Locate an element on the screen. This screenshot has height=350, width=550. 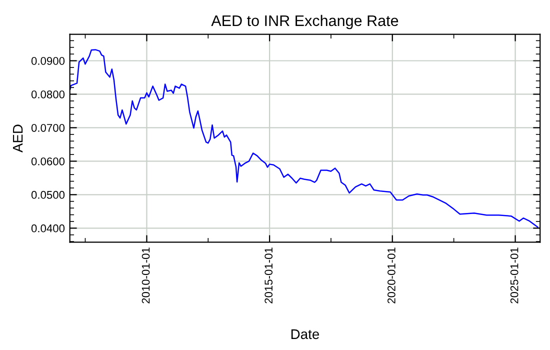
y-tick-label: 0.0500 is located at coordinates (48, 194).